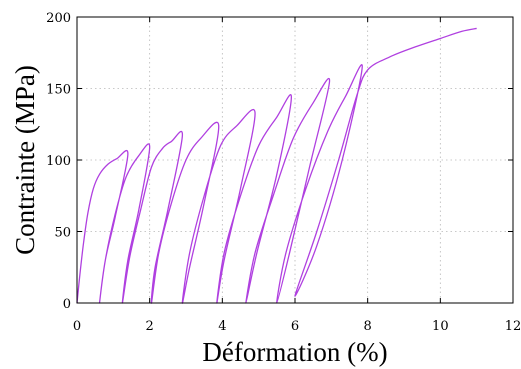  What do you see at coordinates (58, 18) in the screenshot?
I see `y-tick-label: 200` at bounding box center [58, 18].